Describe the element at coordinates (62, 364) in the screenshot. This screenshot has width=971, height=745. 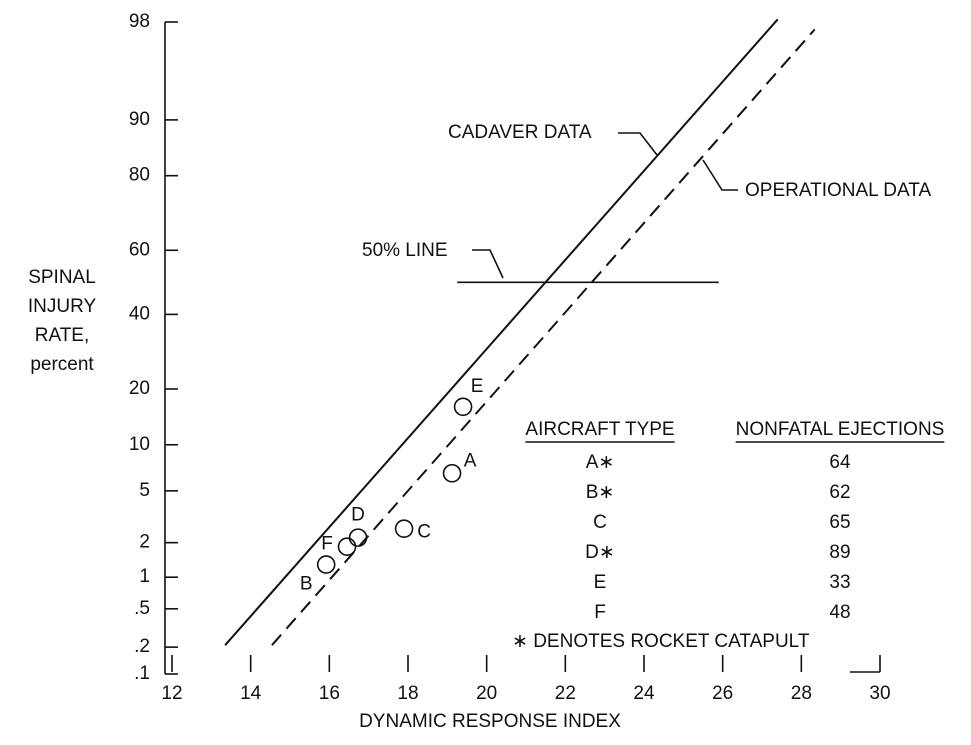
I see `y-axis-label: percent` at that location.